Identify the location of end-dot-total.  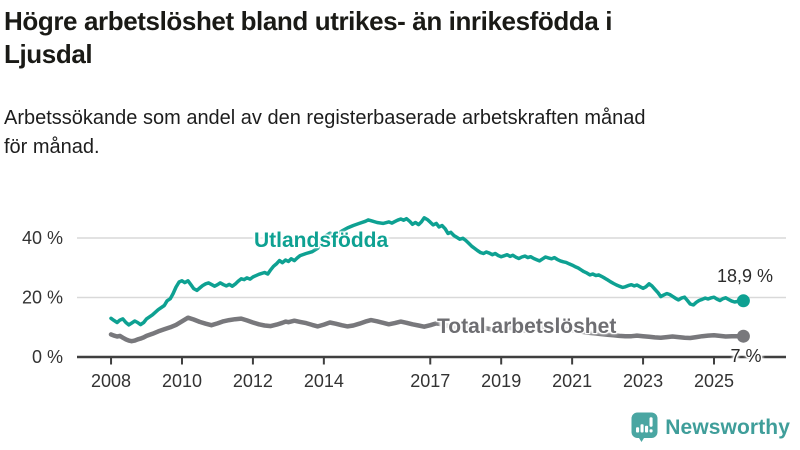
(743, 336).